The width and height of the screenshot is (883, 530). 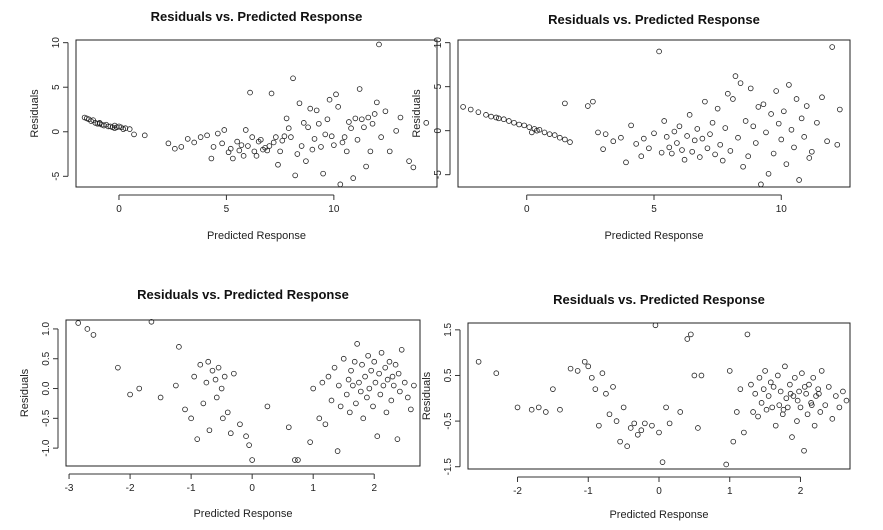 What do you see at coordinates (801, 491) in the screenshot?
I see `x-tick-label: 2` at bounding box center [801, 491].